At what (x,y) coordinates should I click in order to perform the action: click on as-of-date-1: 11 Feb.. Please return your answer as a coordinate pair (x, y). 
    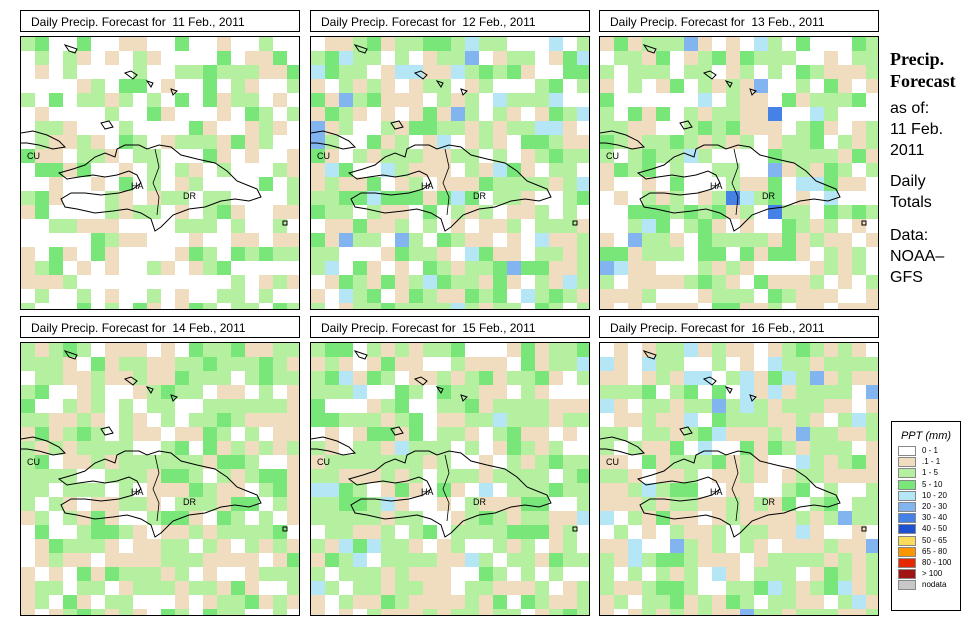
    Looking at the image, I should click on (917, 129).